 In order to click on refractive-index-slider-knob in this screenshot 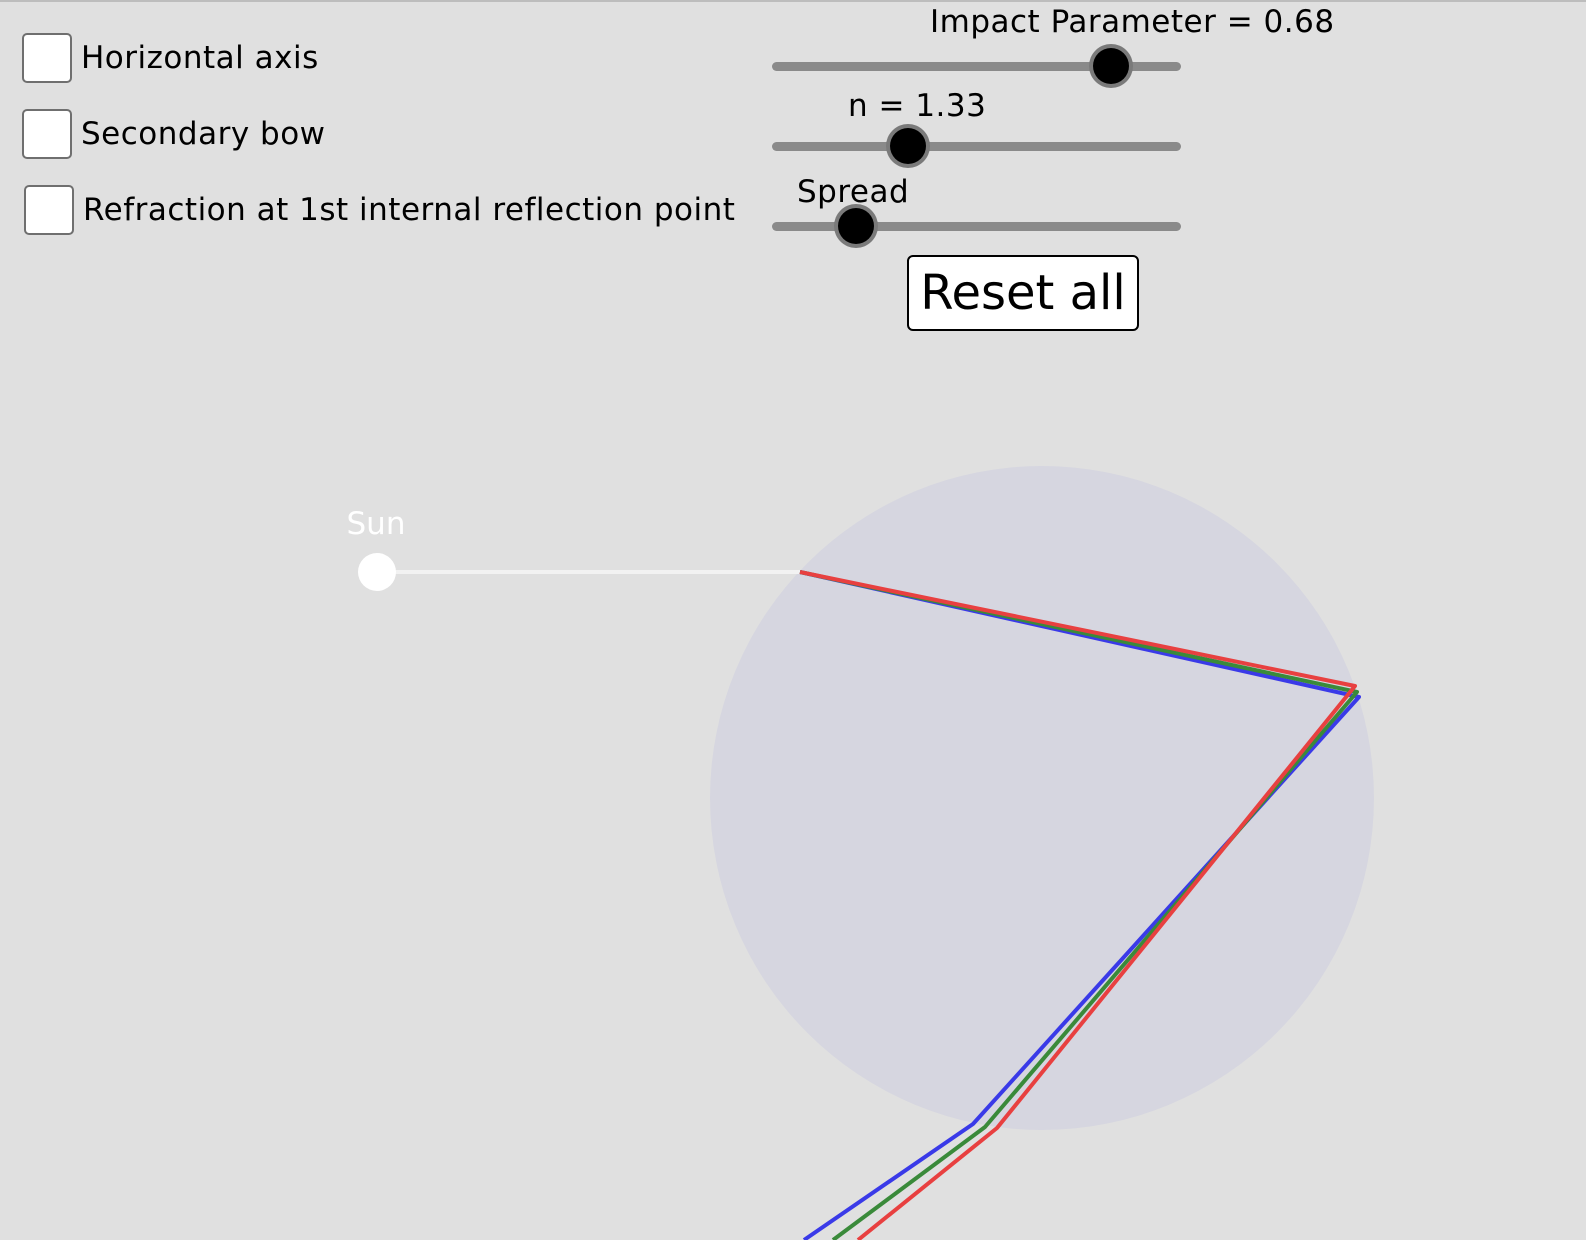, I will do `click(908, 146)`.